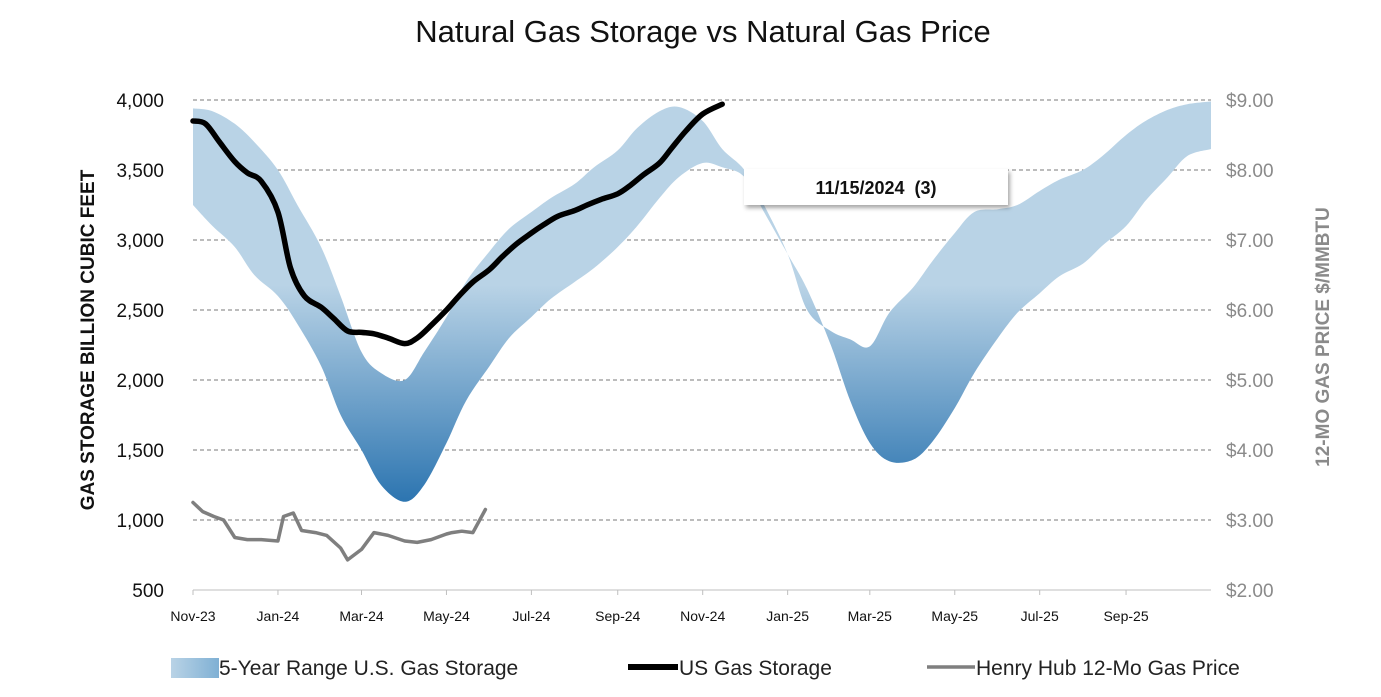  I want to click on y-tick-right-label: $4.00, so click(1250, 451).